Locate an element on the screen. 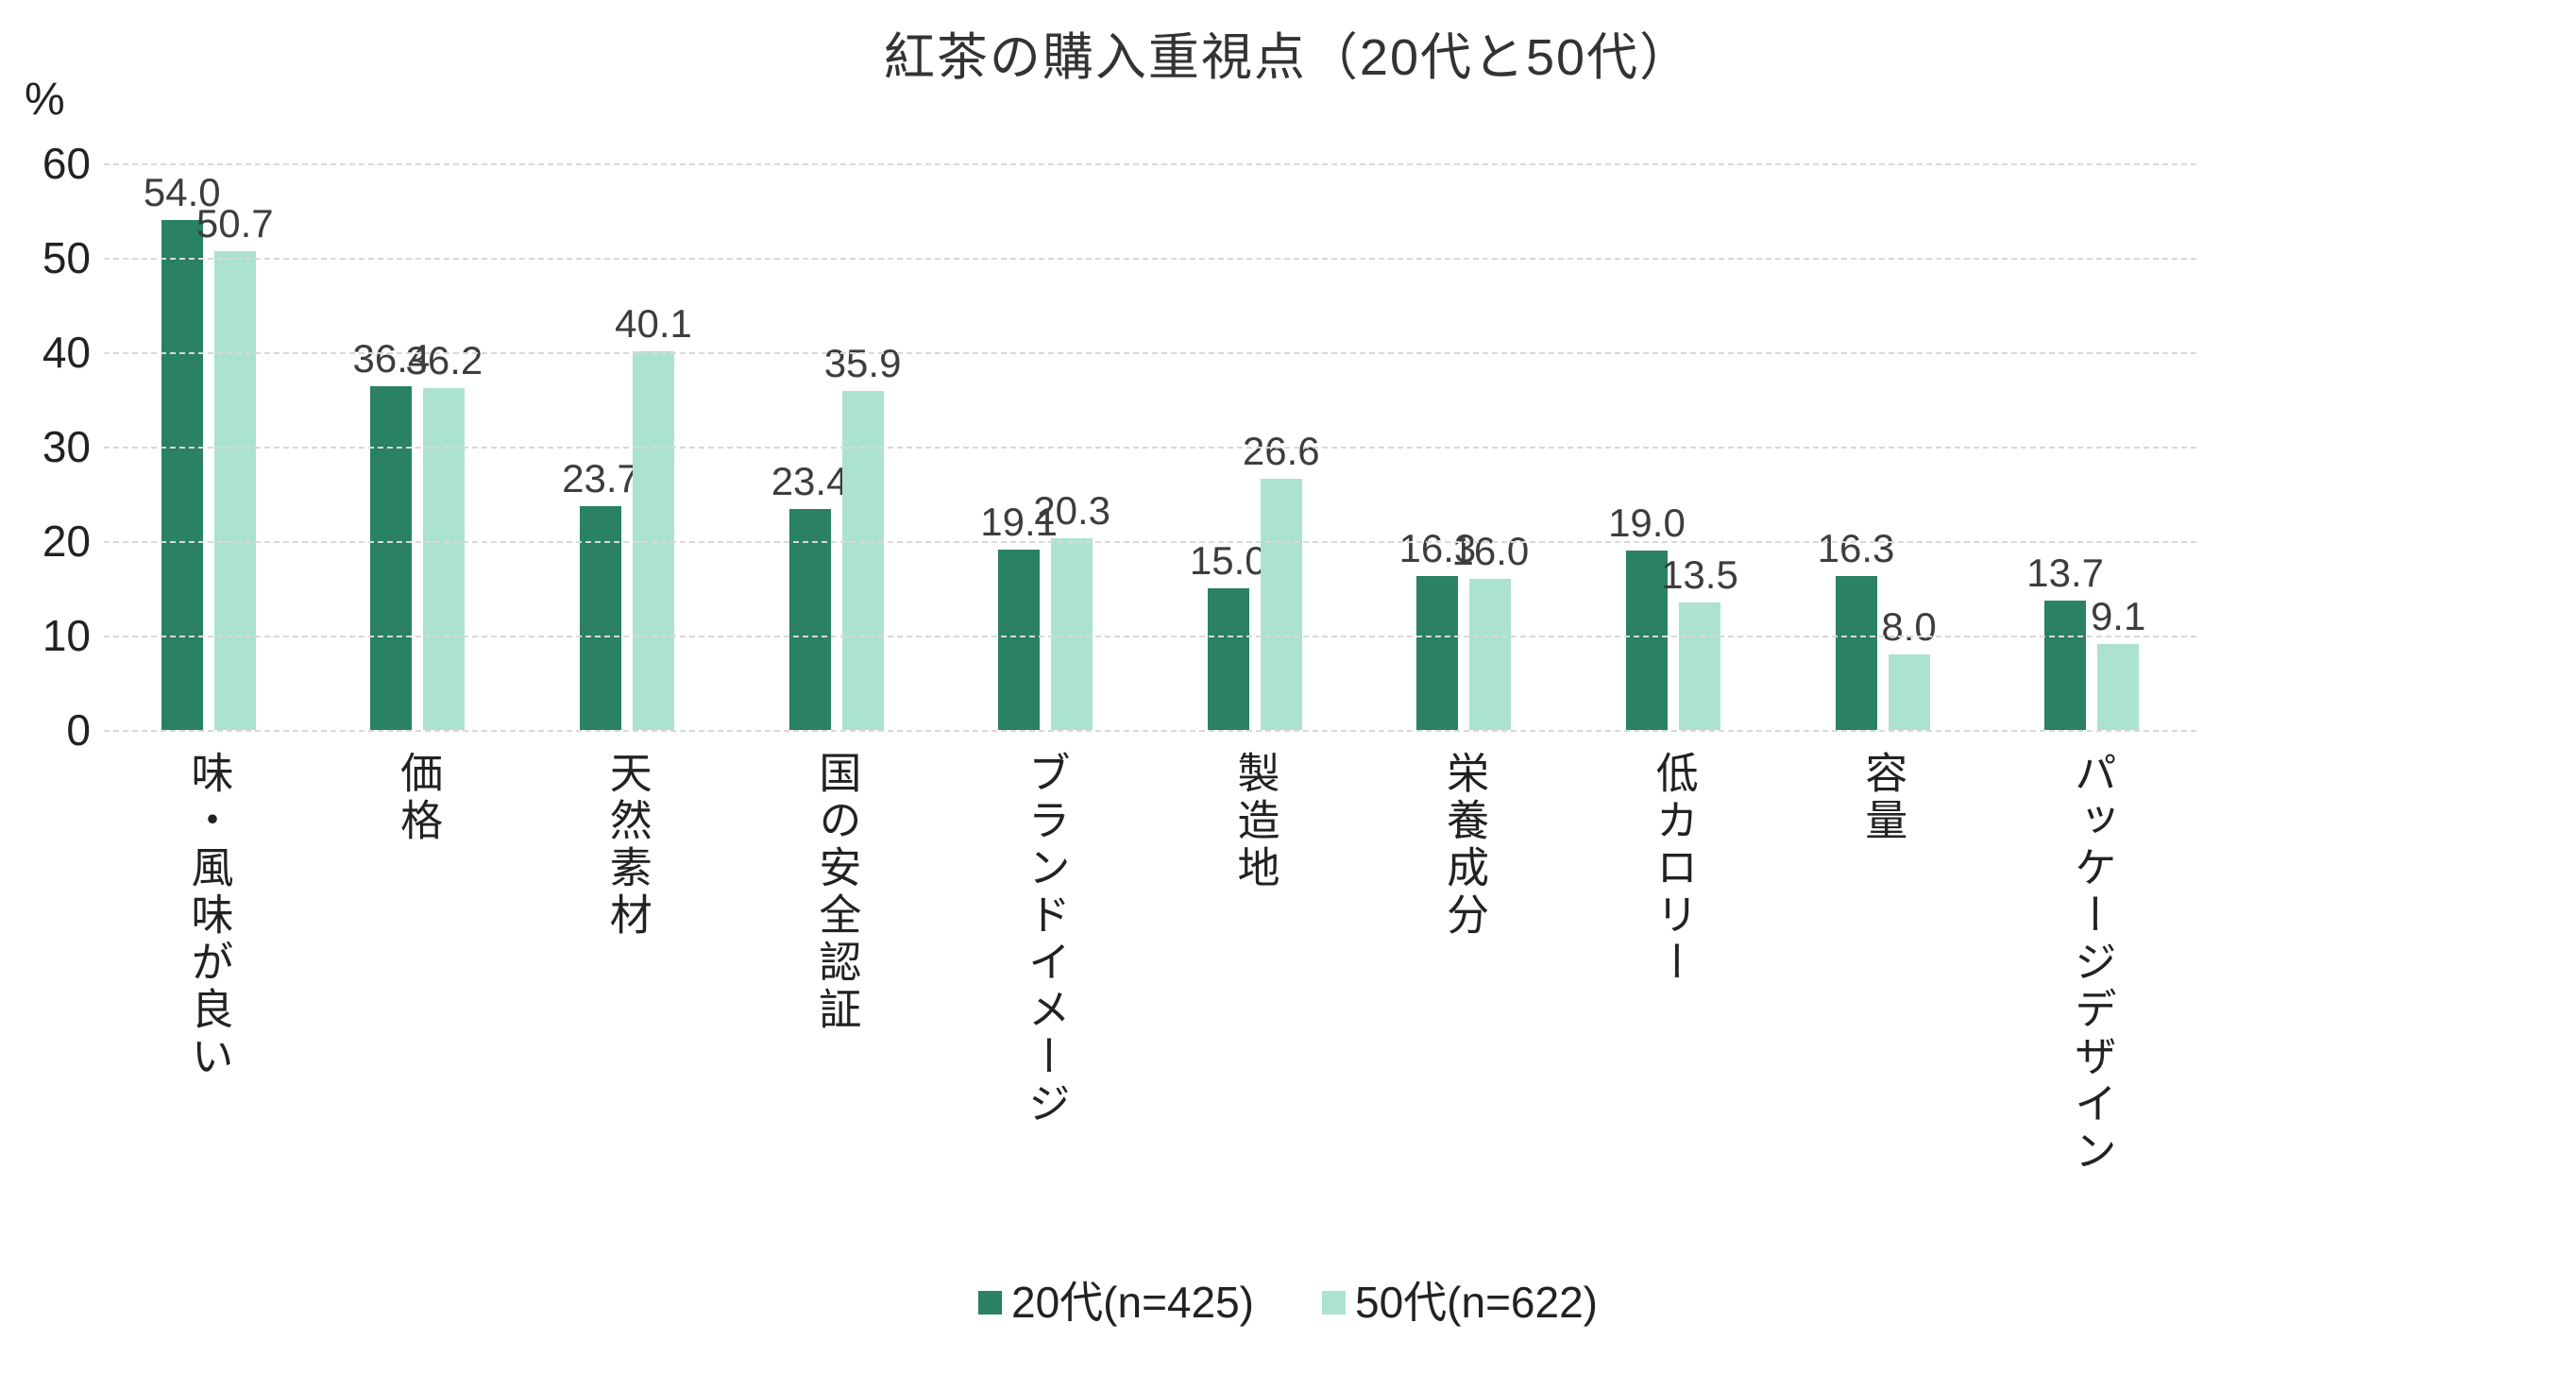 The image size is (2576, 1374). bar-value-label: 8.0 is located at coordinates (1909, 626).